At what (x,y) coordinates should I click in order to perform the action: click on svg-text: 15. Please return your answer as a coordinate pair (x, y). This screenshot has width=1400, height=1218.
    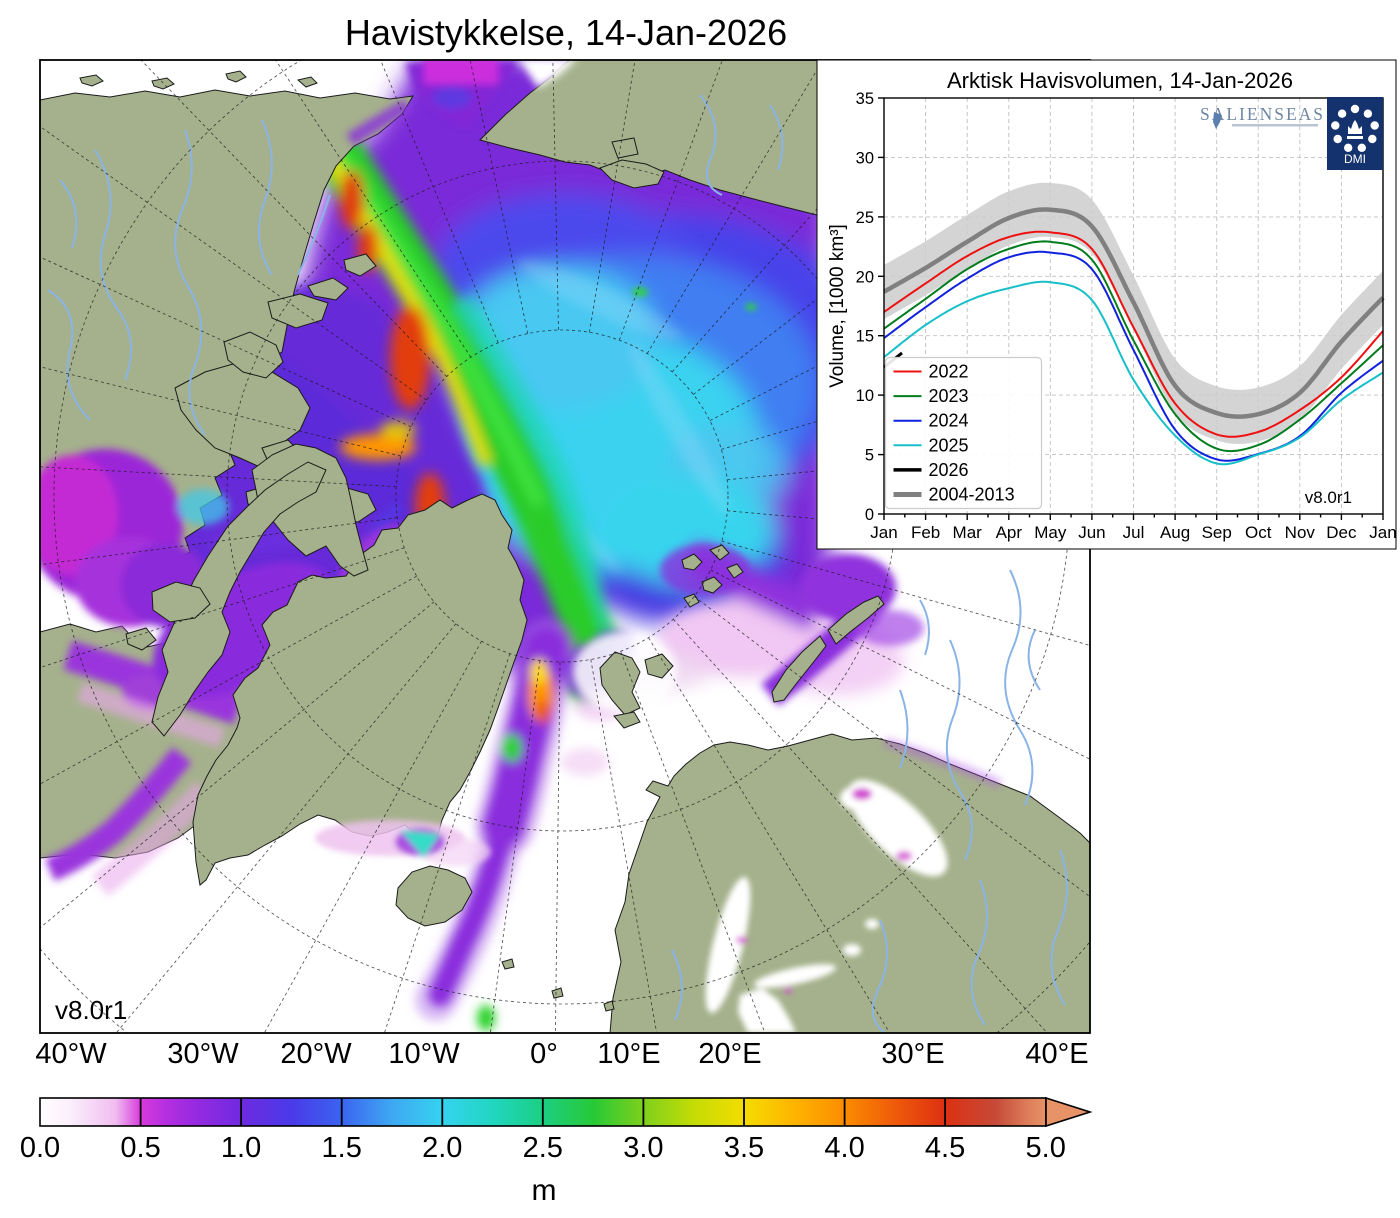
    Looking at the image, I should click on (865, 337).